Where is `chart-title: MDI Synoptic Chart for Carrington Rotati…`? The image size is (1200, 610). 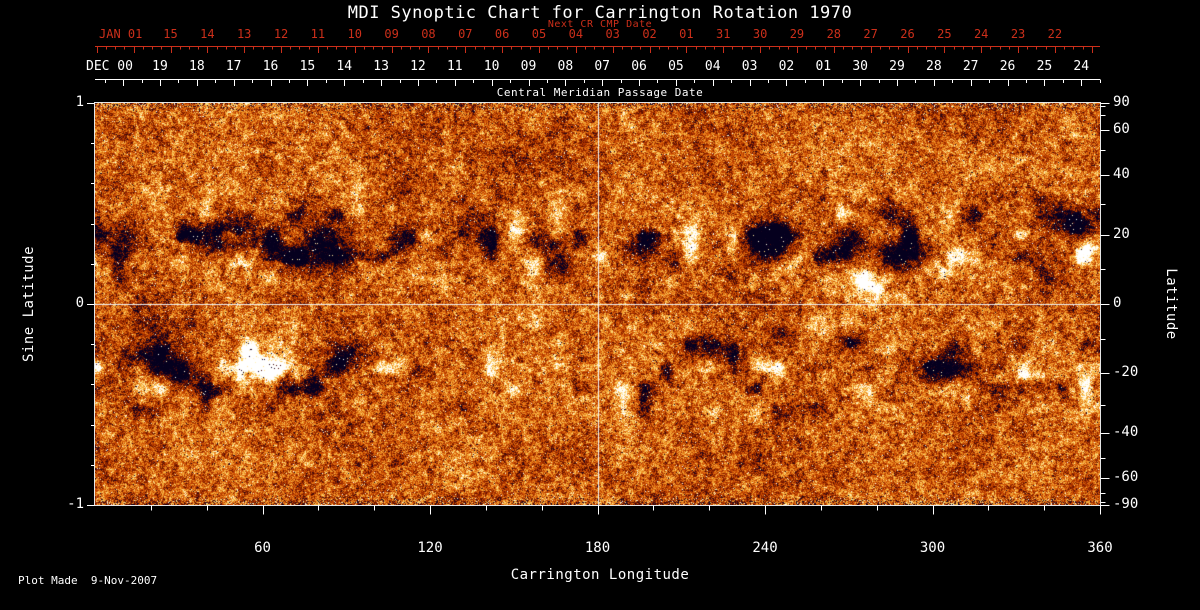
chart-title: MDI Synoptic Chart for Carrington Rotati… is located at coordinates (600, 13).